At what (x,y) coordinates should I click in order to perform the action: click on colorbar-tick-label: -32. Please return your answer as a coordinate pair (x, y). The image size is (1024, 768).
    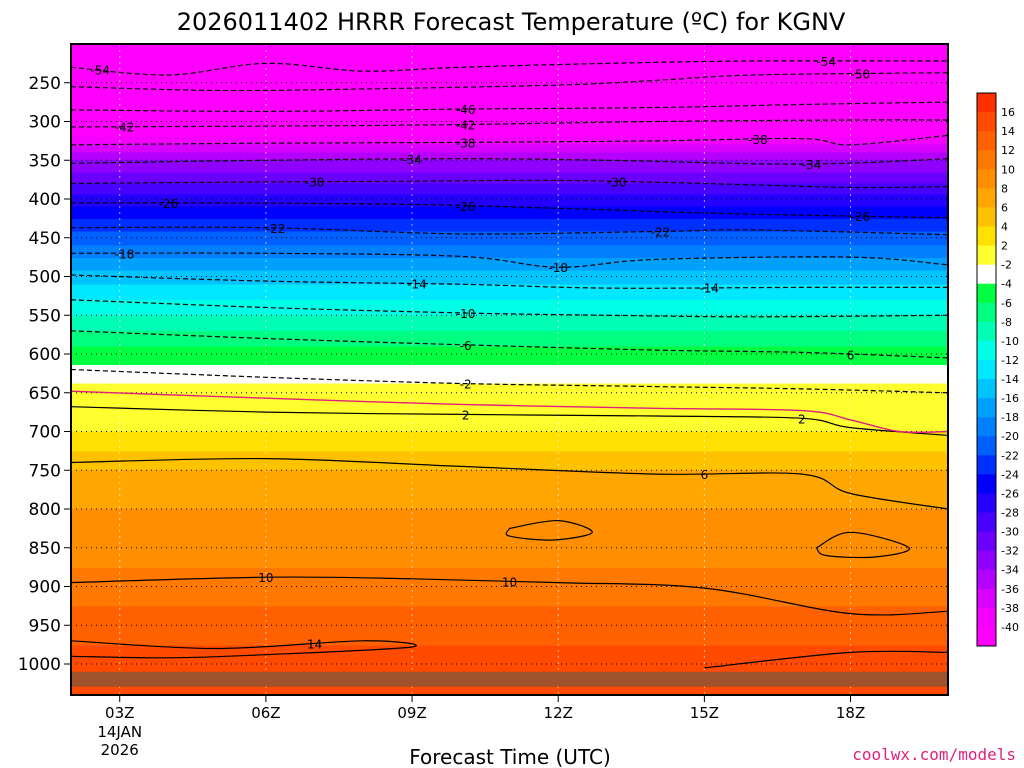
    Looking at the image, I should click on (1010, 551).